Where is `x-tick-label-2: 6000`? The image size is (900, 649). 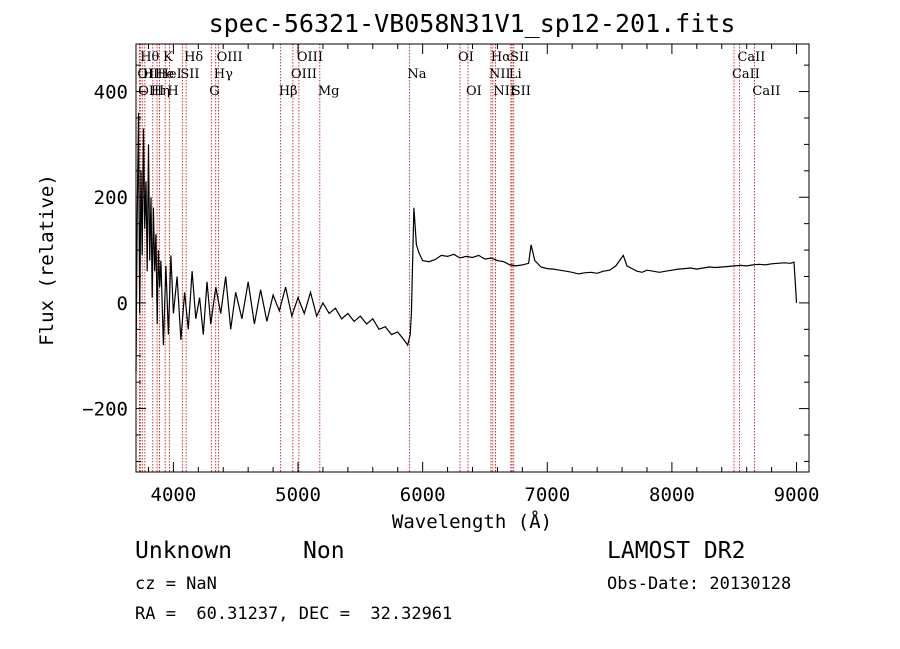 x-tick-label-2: 6000 is located at coordinates (423, 495).